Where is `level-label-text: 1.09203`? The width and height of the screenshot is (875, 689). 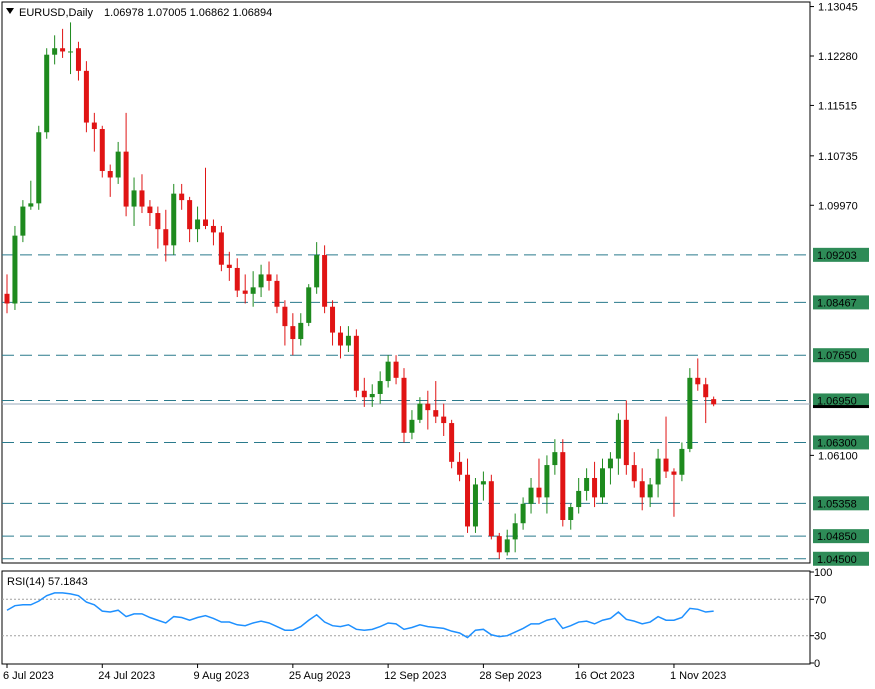
level-label-text: 1.09203 is located at coordinates (837, 256).